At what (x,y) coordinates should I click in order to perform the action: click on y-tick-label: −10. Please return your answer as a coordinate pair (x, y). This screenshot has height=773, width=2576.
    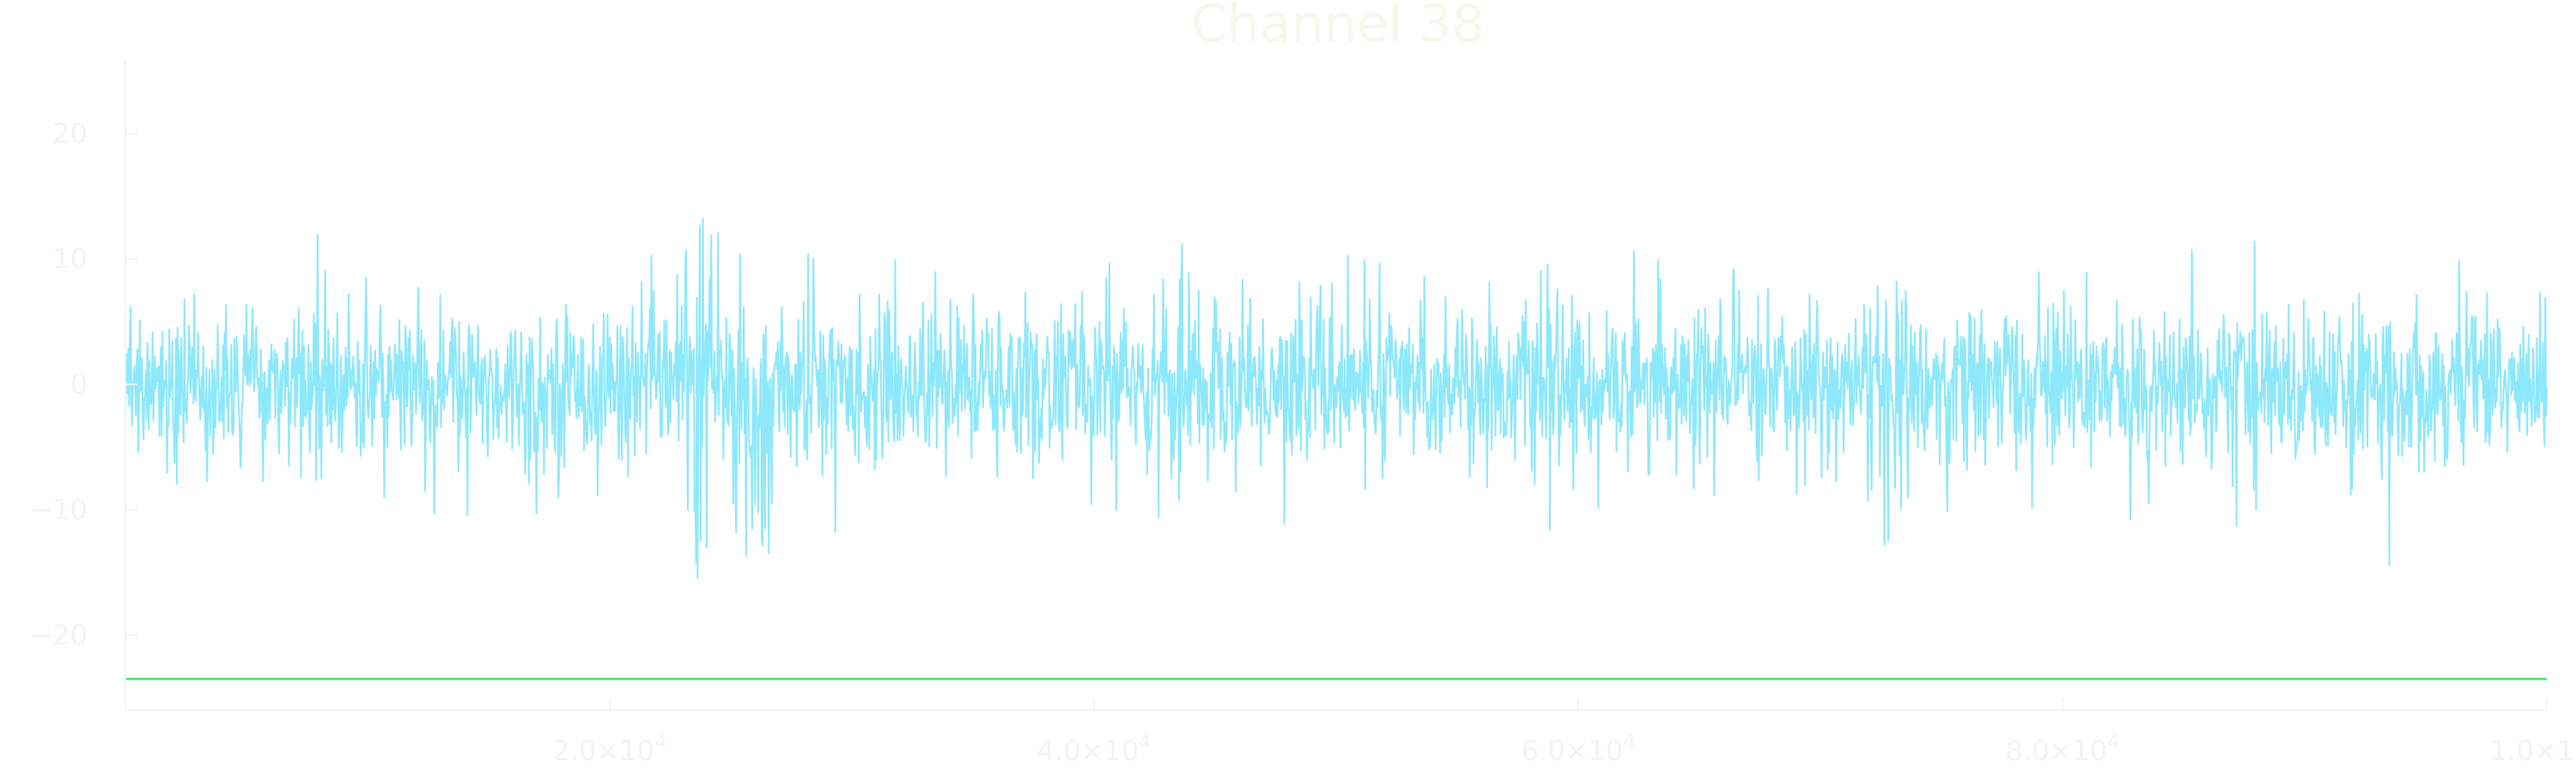
    Looking at the image, I should click on (59, 510).